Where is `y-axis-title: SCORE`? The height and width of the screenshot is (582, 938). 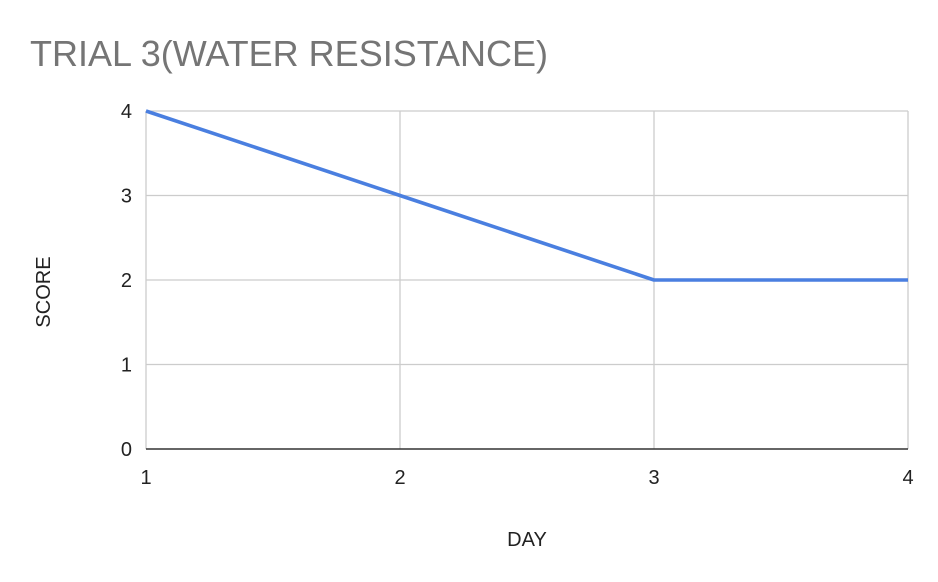 y-axis-title: SCORE is located at coordinates (44, 291).